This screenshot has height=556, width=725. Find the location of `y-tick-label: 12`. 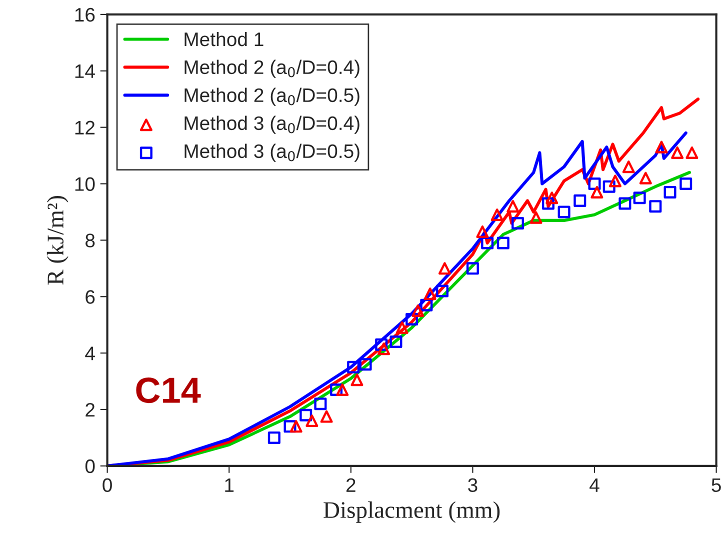

y-tick-label: 12 is located at coordinates (85, 127).